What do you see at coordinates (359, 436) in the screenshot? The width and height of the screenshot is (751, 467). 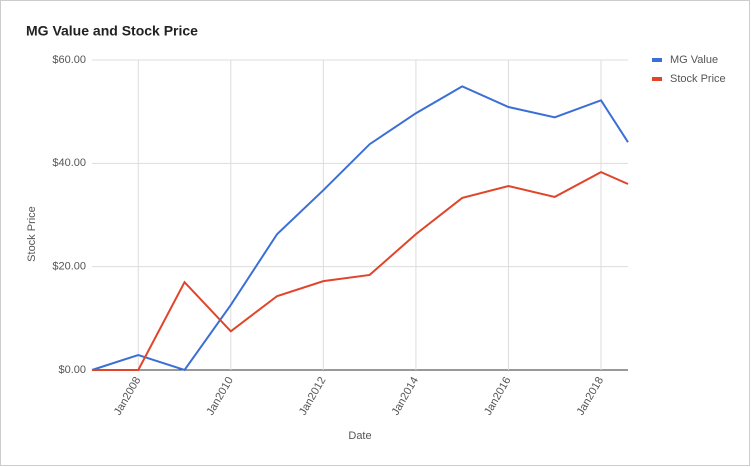 I see `x-axis-label: Date` at bounding box center [359, 436].